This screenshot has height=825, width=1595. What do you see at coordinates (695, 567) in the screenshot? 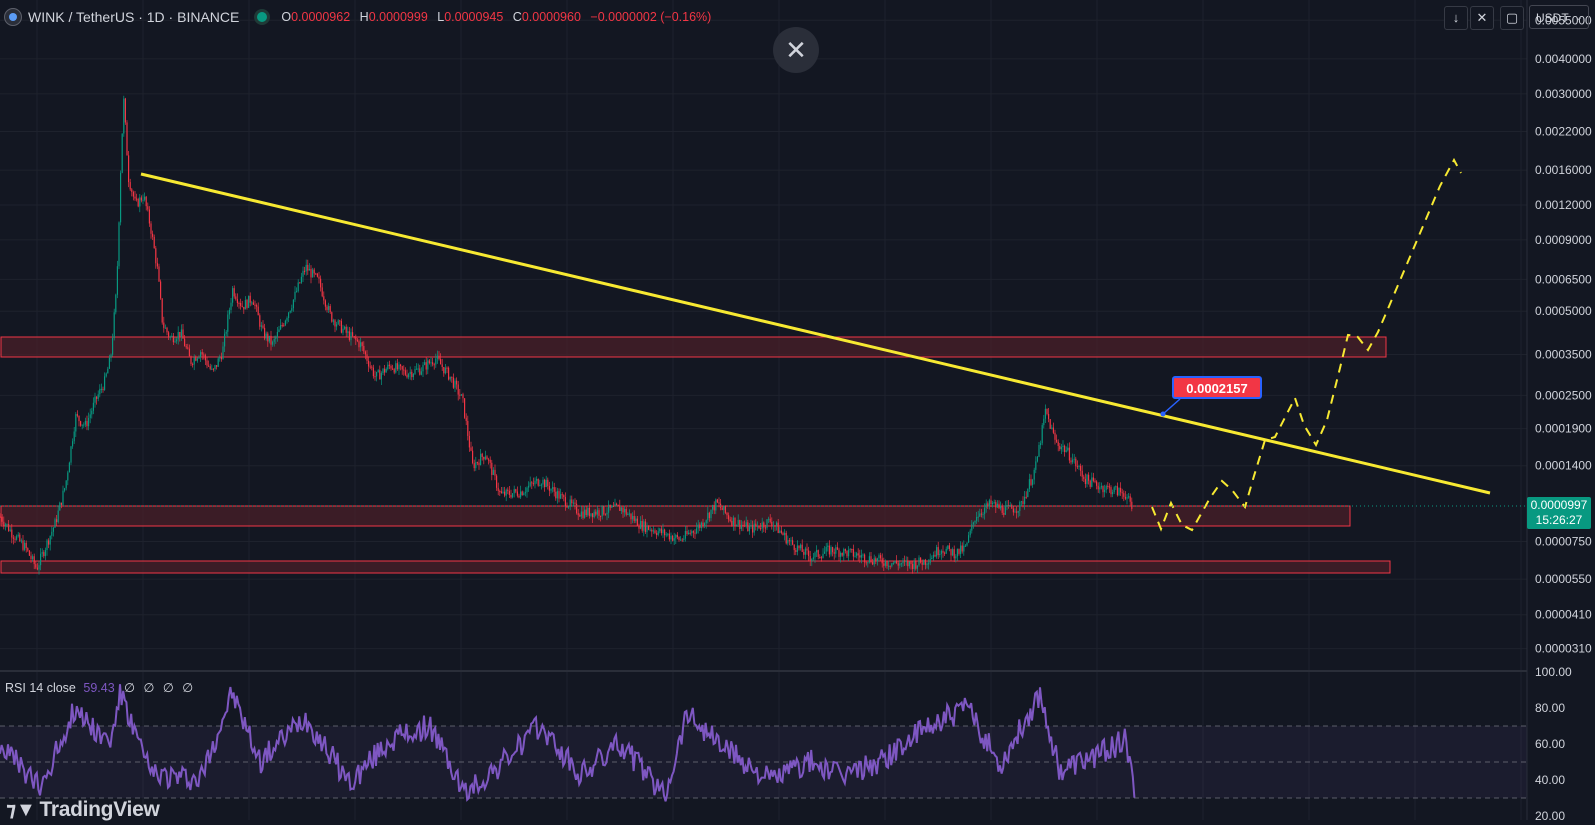
I see `support-zone-lower` at bounding box center [695, 567].